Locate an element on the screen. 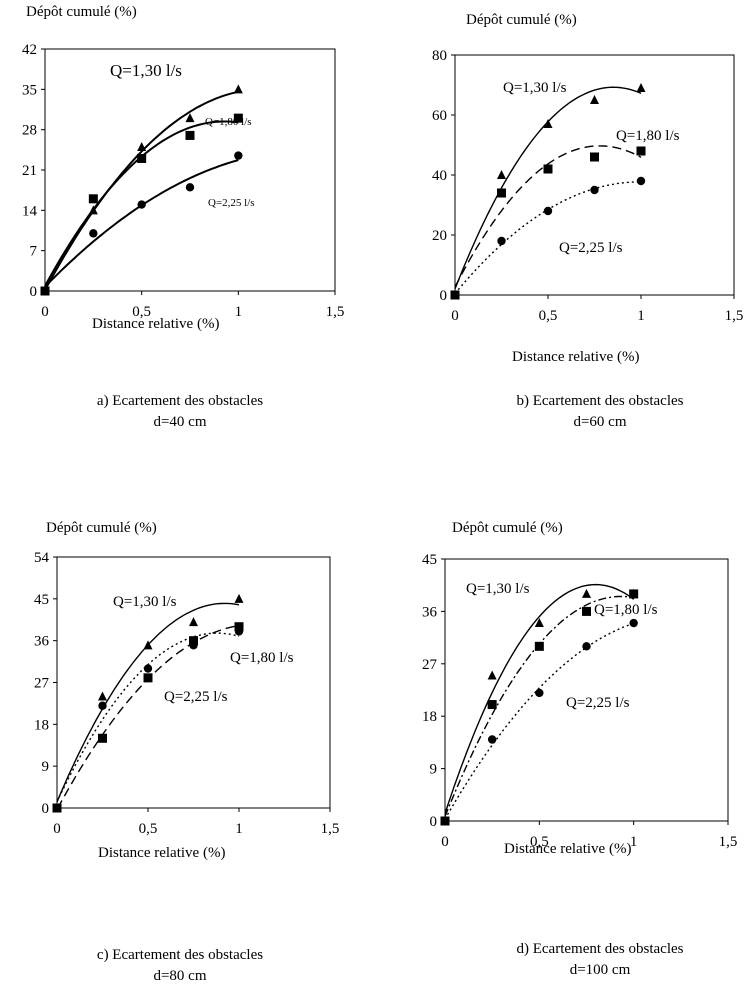 The image size is (745, 990). y-tick-label: 21 is located at coordinates (29, 171).